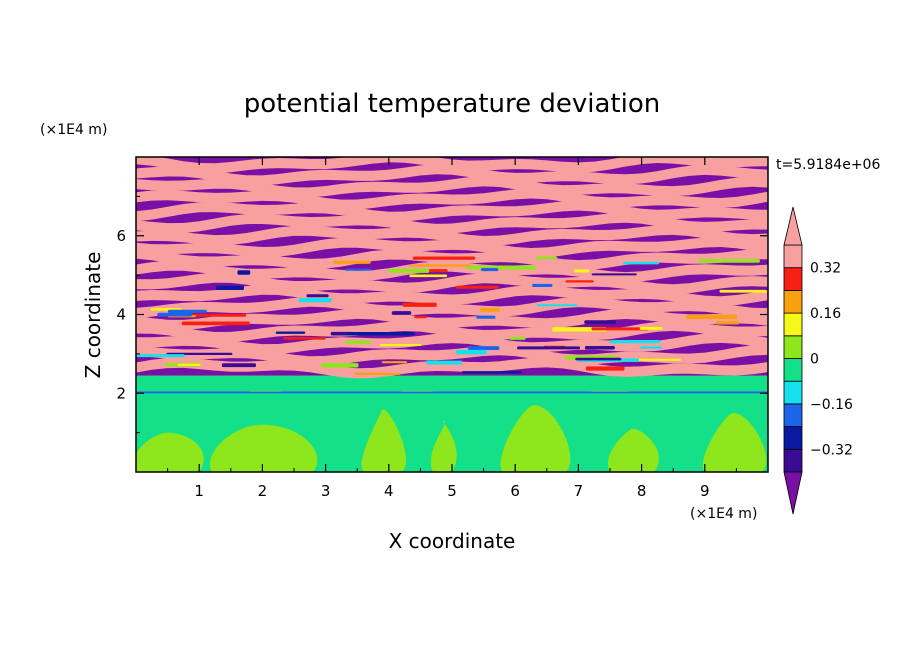 The image size is (904, 654). I want to click on x-tick-label: 6, so click(515, 491).